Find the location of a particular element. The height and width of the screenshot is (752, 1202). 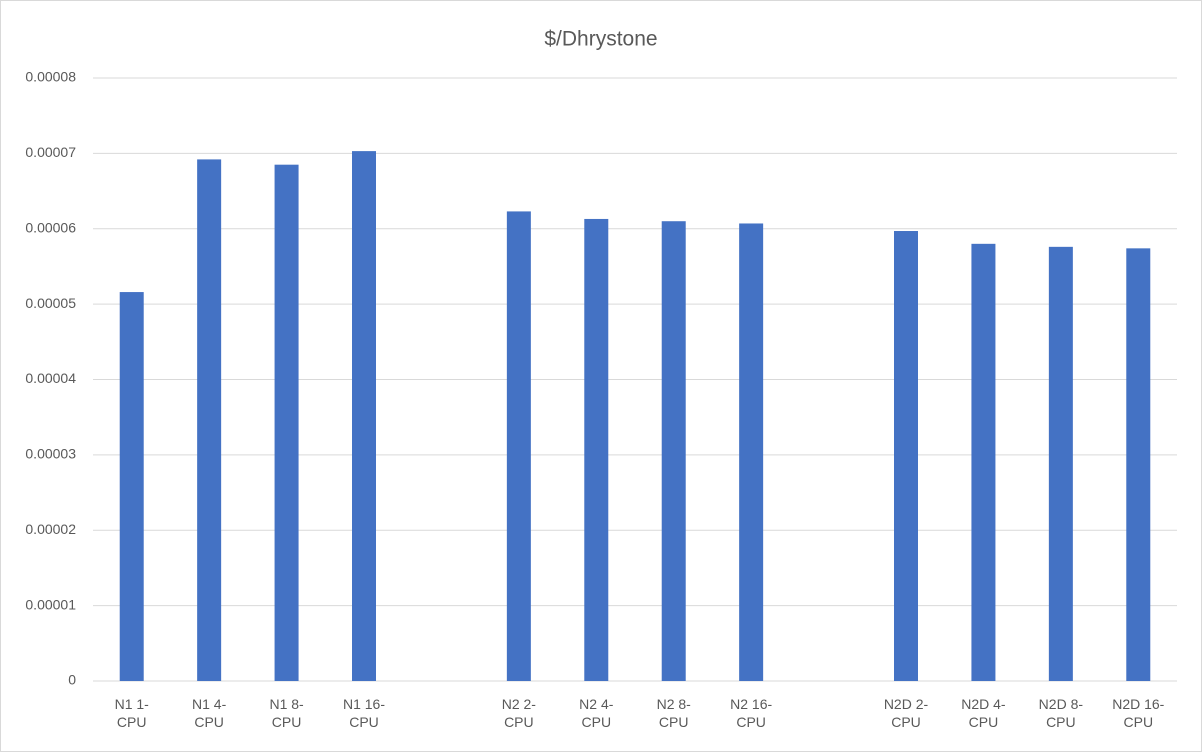

x-tick-label: N2D 16-CPU is located at coordinates (1138, 713).